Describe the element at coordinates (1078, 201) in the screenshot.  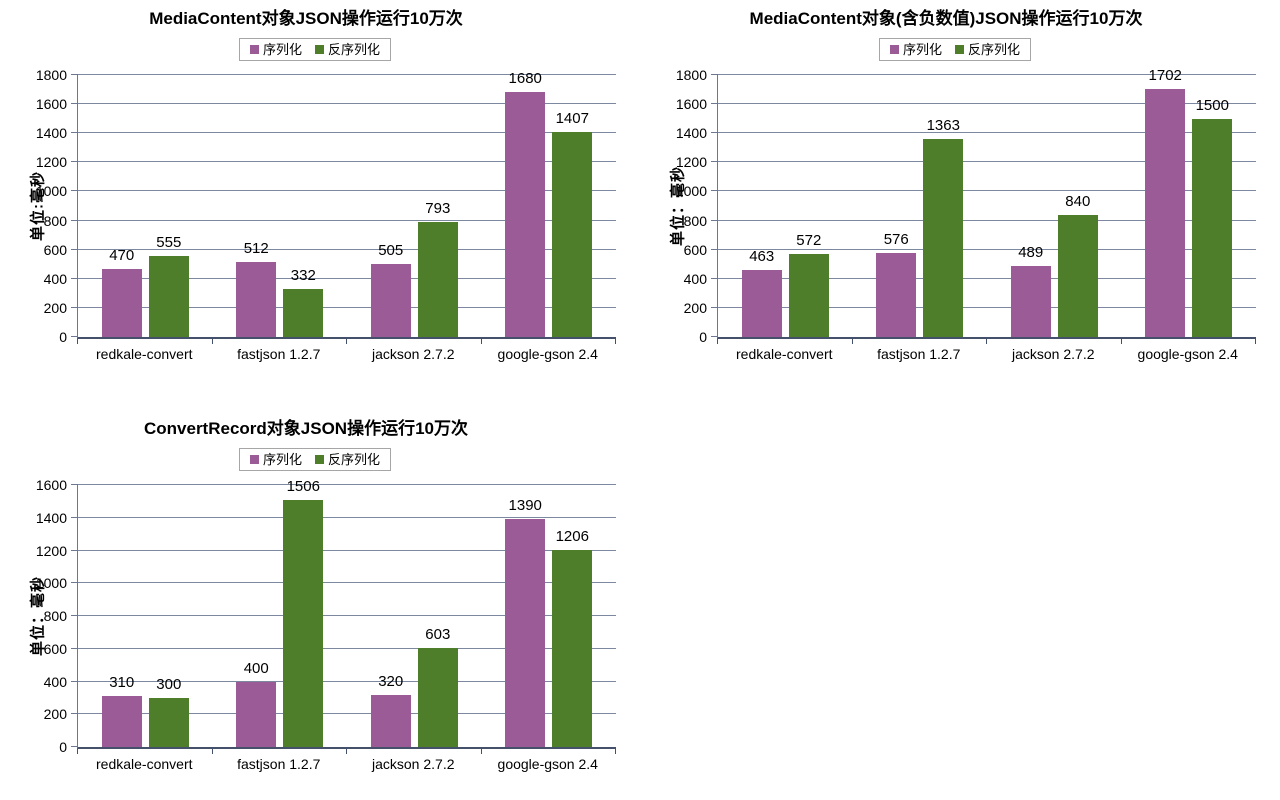
I see `bar-value-label: 840` at that location.